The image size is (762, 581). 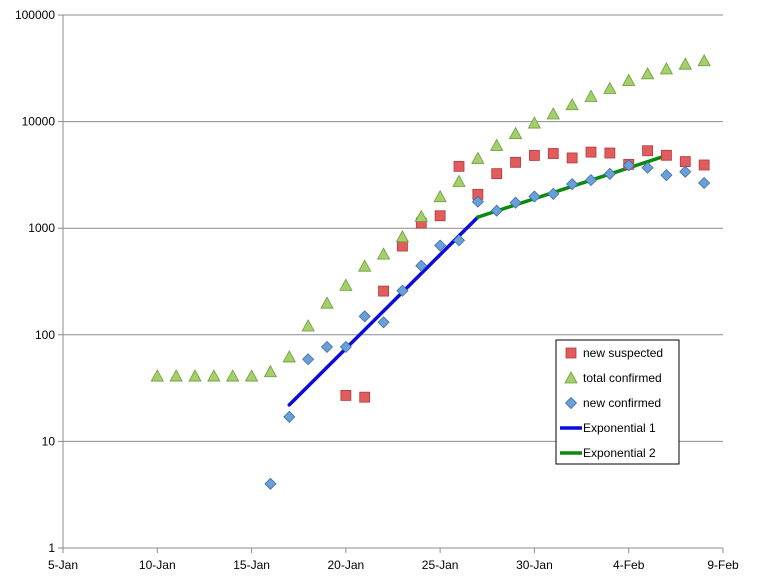 What do you see at coordinates (534, 565) in the screenshot?
I see `x-tick-label-5: 30-Jan` at bounding box center [534, 565].